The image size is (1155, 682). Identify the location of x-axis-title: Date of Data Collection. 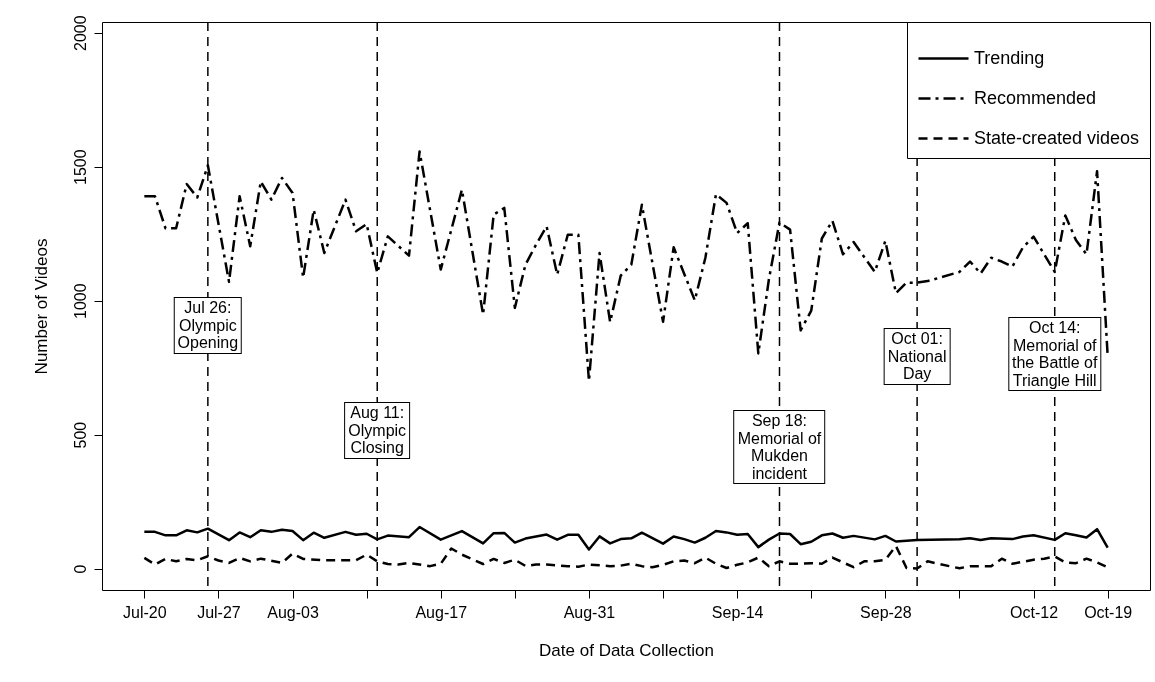
(626, 650).